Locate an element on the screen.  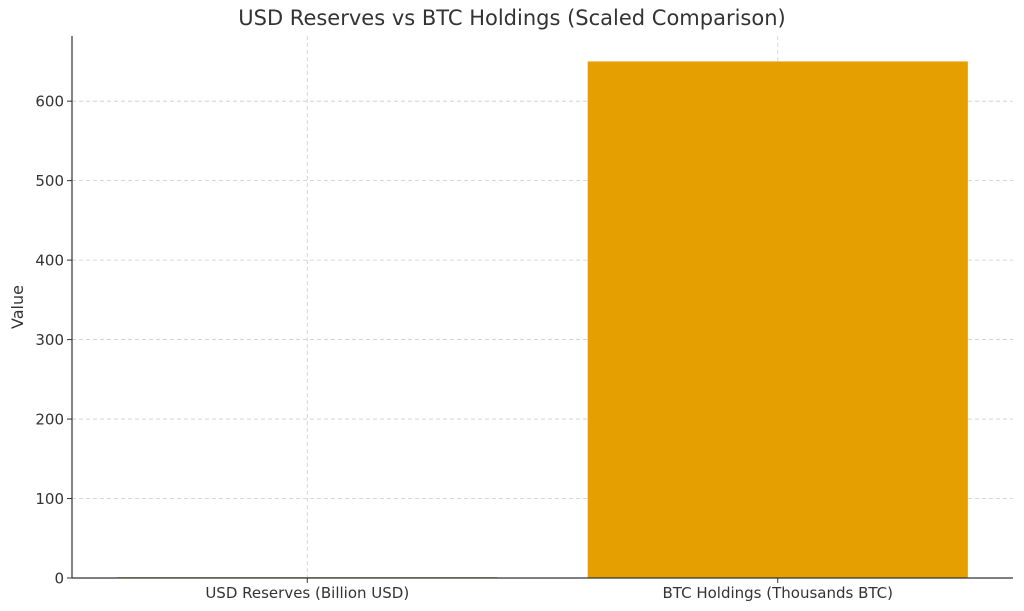
y-tick-label: 600 is located at coordinates (49, 102).